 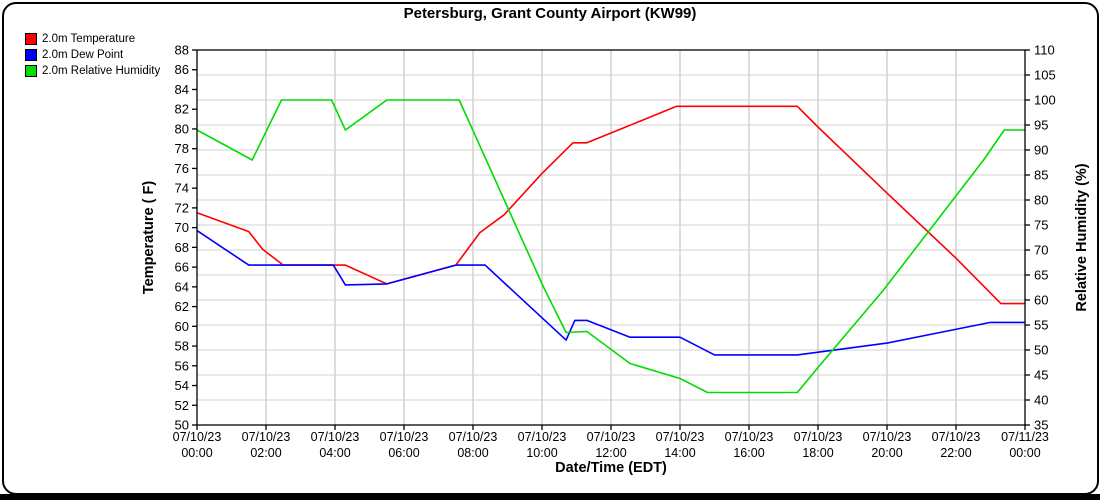 I want to click on y-left-tick-label: 80, so click(x=182, y=128).